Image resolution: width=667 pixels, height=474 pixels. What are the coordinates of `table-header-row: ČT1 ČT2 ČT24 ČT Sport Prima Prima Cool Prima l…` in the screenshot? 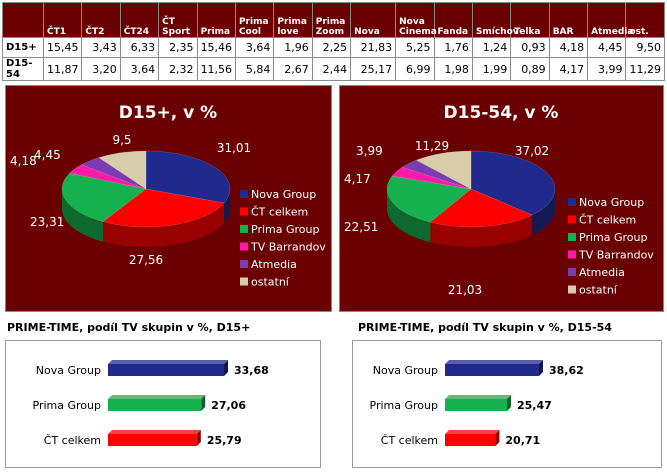 It's located at (333, 20).